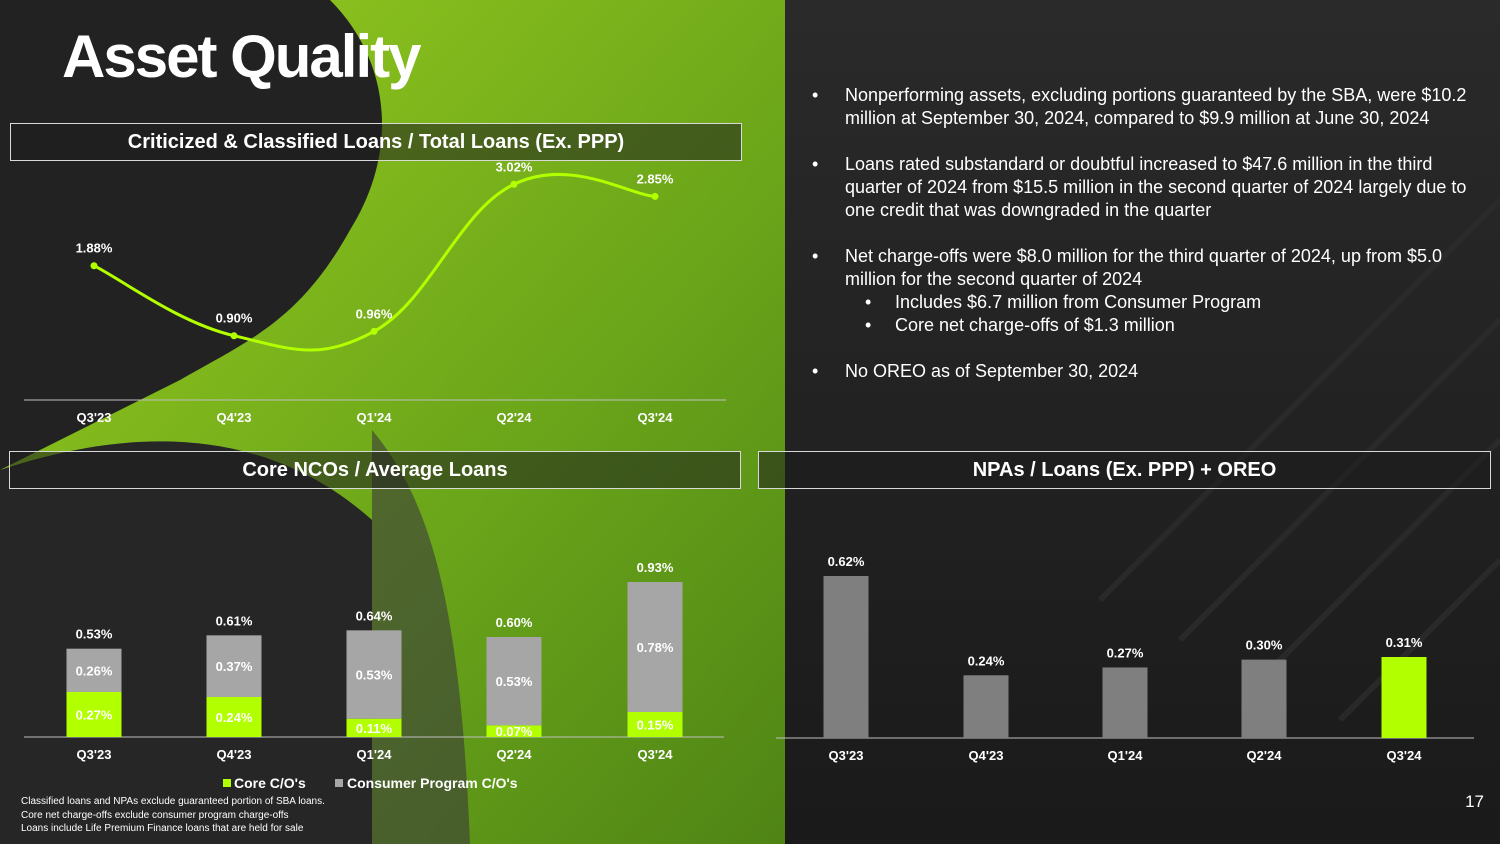 This screenshot has width=1500, height=844. I want to click on core-co-label: 0.27%, so click(94, 715).